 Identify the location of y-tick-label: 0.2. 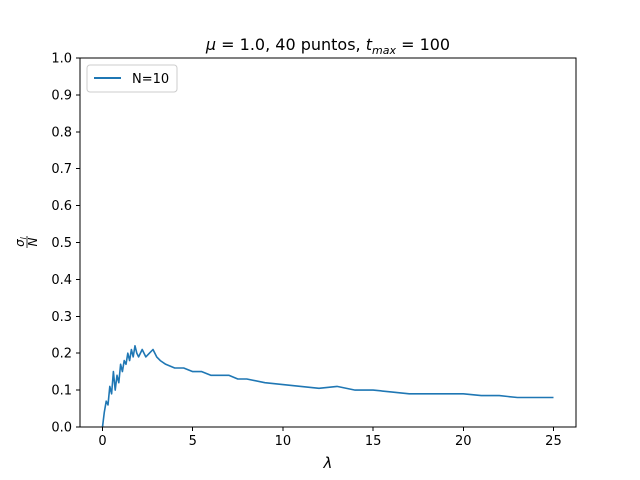
(61, 354).